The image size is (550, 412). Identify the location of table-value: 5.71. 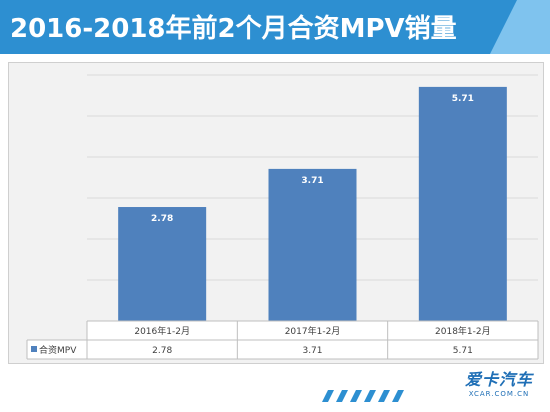
(463, 351).